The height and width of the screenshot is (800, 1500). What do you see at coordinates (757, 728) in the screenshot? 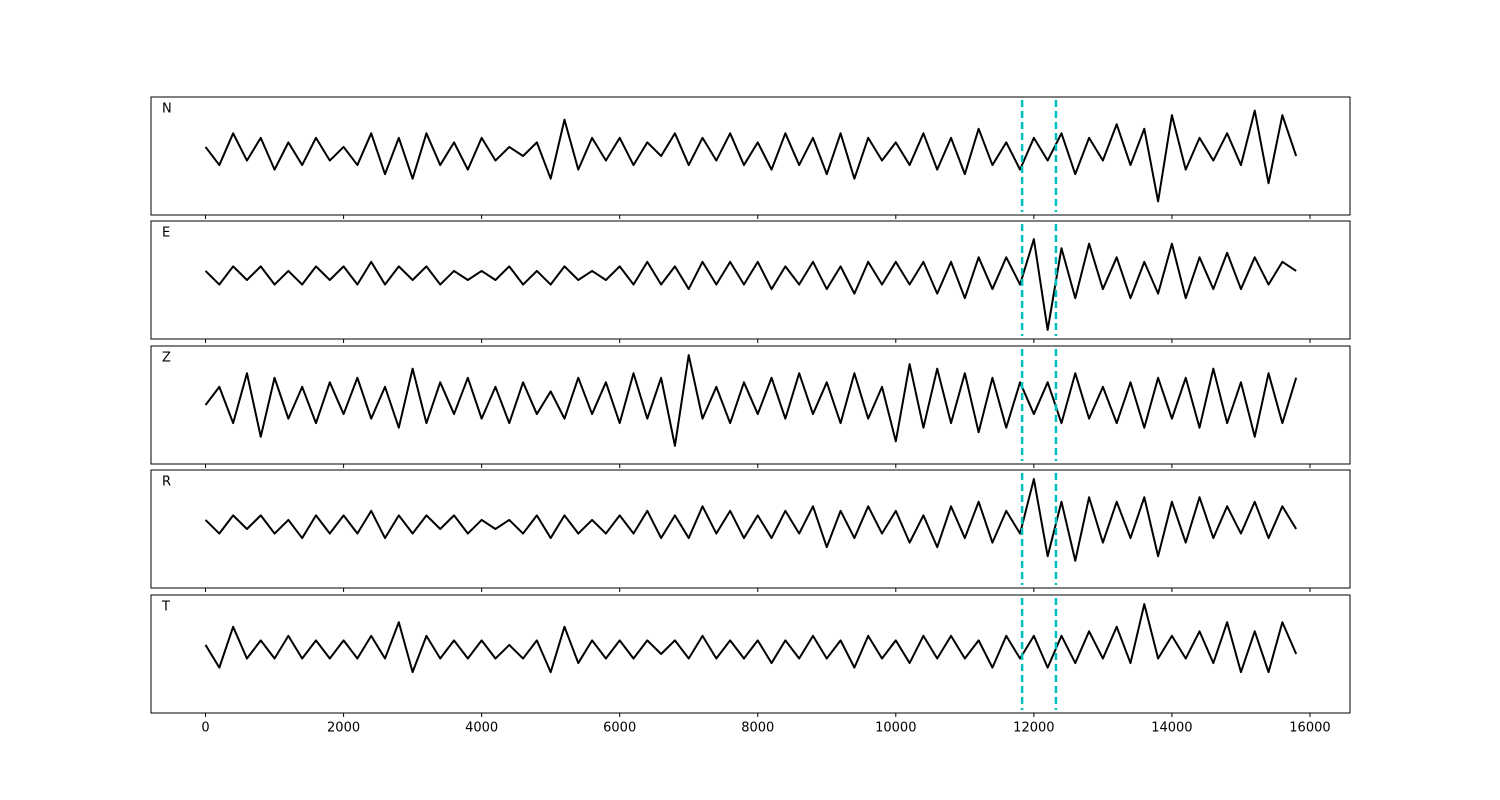
I see `x-tick-label: 8000` at bounding box center [757, 728].